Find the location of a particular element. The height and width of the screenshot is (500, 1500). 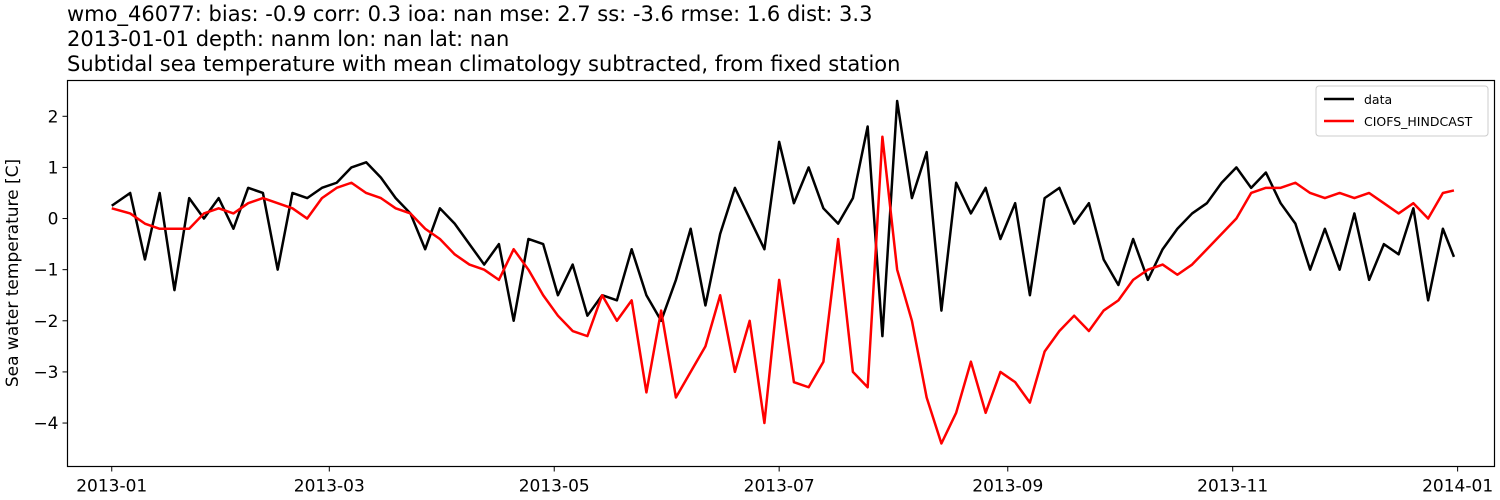

x-tick-label: 2013-11 is located at coordinates (1232, 487).